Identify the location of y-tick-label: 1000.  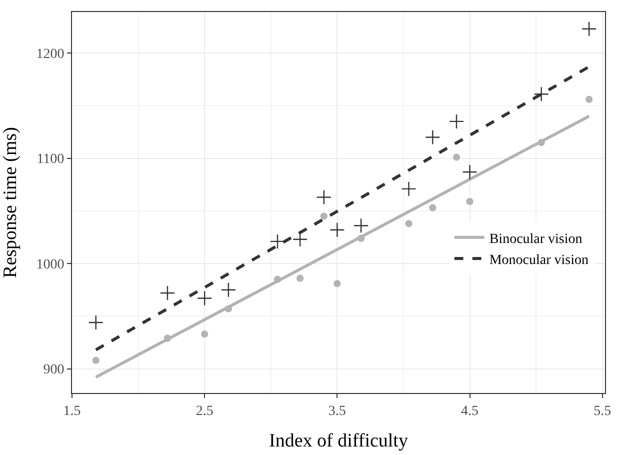
(50, 264).